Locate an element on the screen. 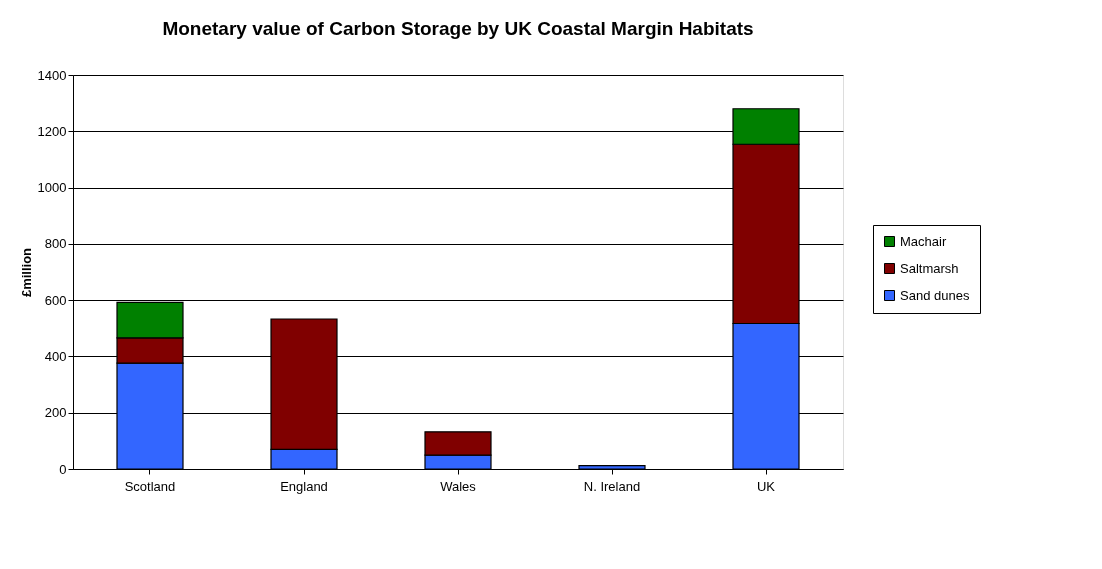  y-tick-label: 0 is located at coordinates (63, 469).